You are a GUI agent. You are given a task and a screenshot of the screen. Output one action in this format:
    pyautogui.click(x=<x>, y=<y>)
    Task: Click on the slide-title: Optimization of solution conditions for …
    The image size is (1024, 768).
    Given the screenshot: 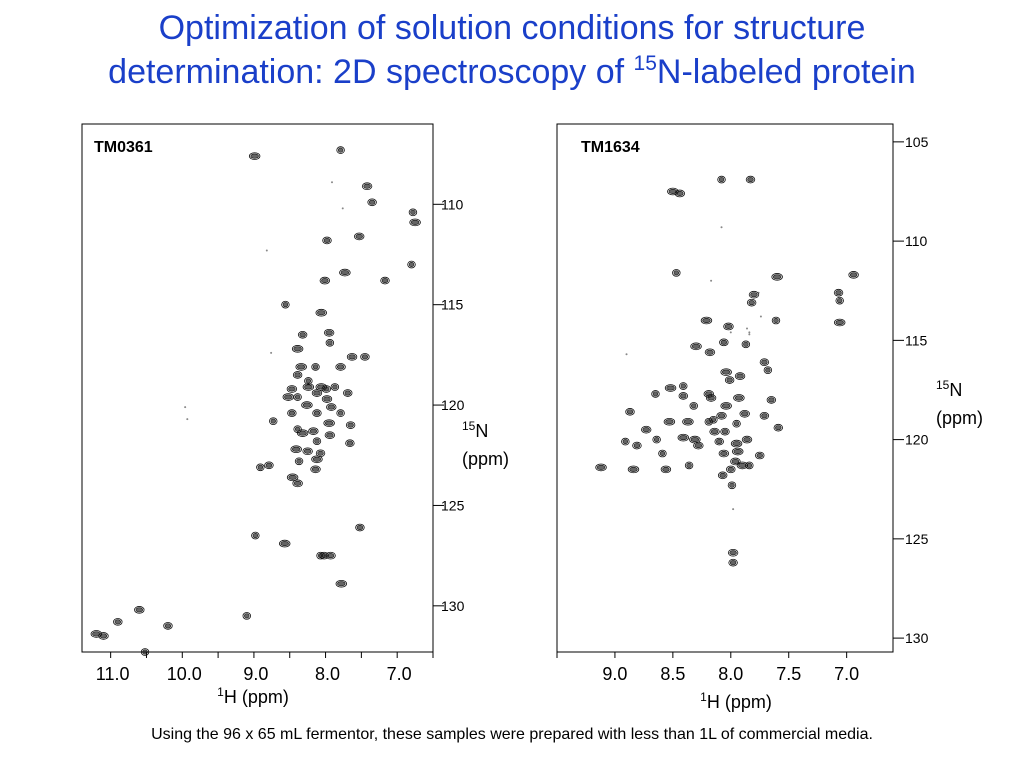 What is the action you would take?
    pyautogui.click(x=512, y=50)
    